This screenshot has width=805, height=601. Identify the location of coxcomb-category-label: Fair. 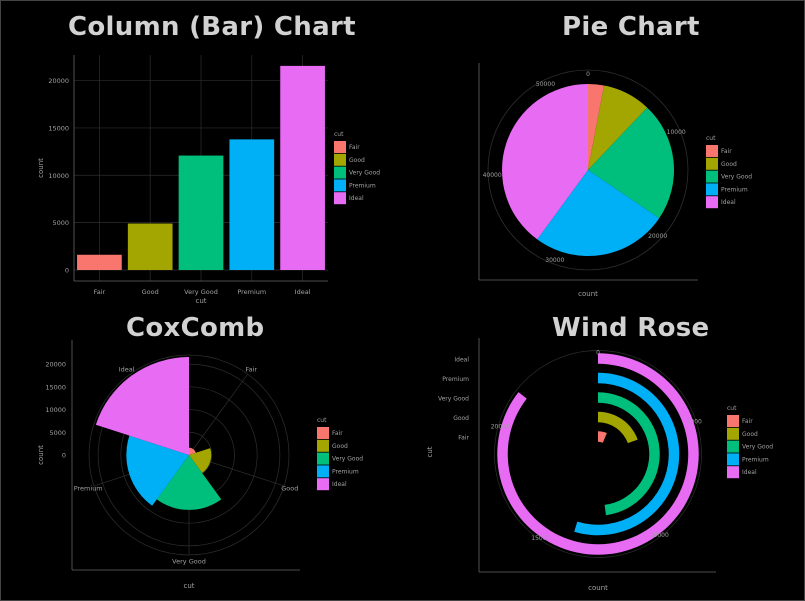
(252, 370).